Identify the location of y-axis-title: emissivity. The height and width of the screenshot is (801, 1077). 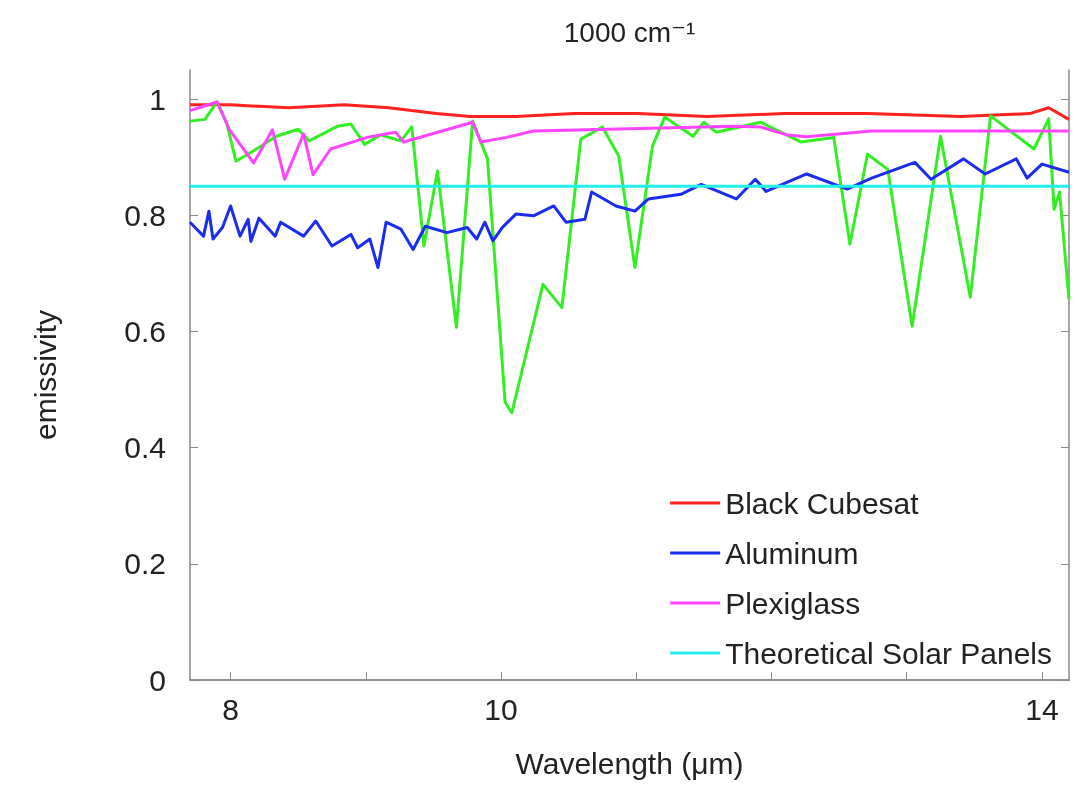
(45, 375).